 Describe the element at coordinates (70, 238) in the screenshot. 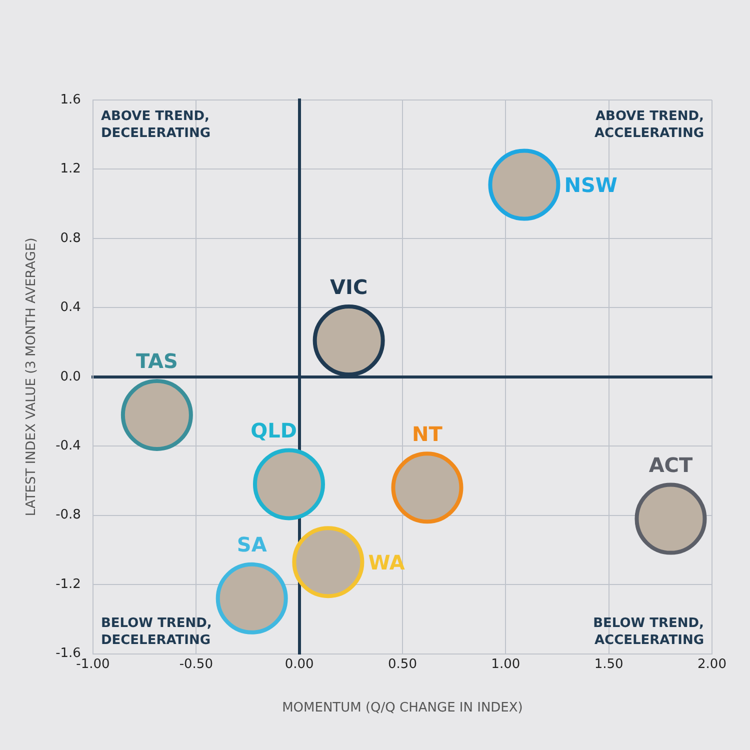

I see `y-tick-label: 0.8` at that location.